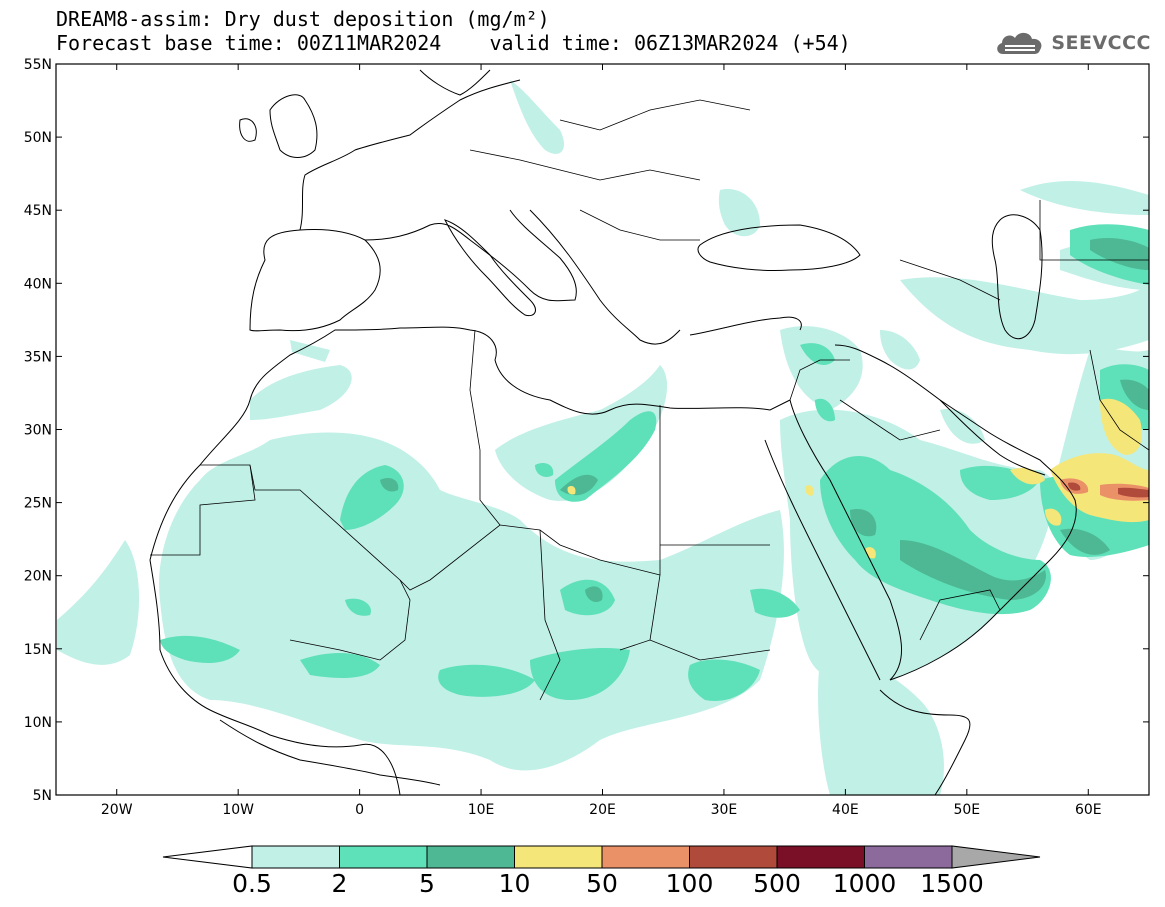  Describe the element at coordinates (38, 577) in the screenshot. I see `y-tick-label: 20N` at that location.